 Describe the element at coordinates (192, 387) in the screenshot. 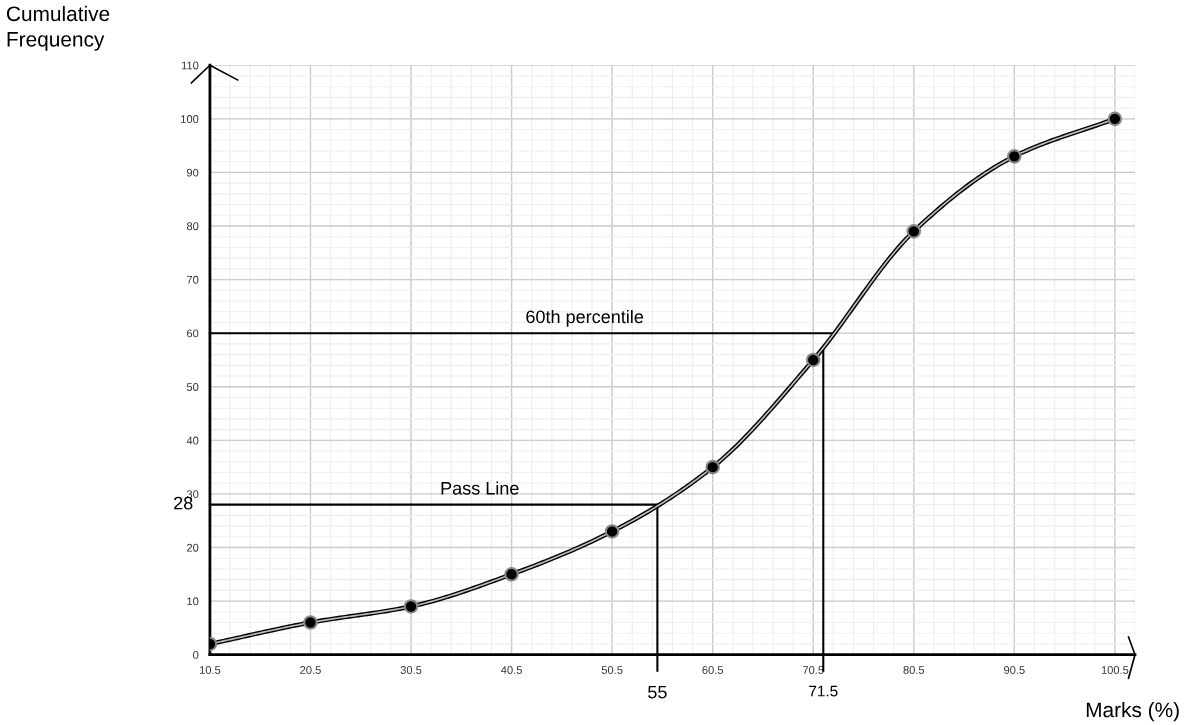

I see `y-tick-label: 50` at that location.